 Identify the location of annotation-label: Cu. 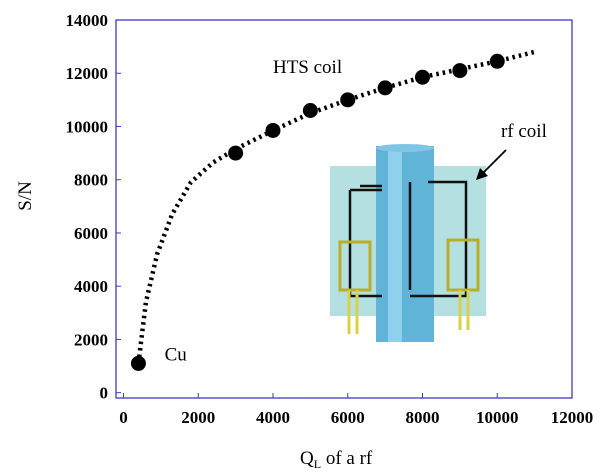
(176, 355).